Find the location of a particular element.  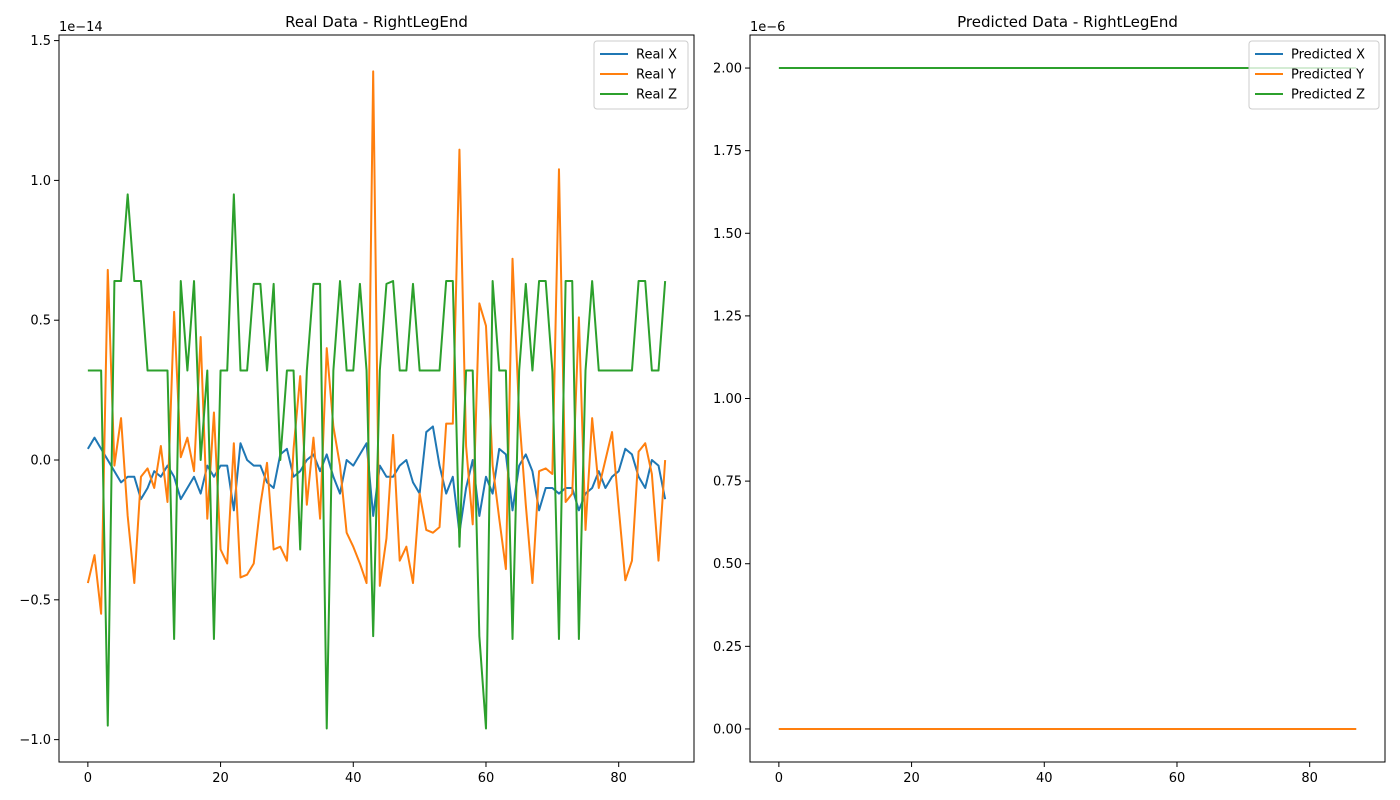

y-tick-label: 1.50 is located at coordinates (727, 234).